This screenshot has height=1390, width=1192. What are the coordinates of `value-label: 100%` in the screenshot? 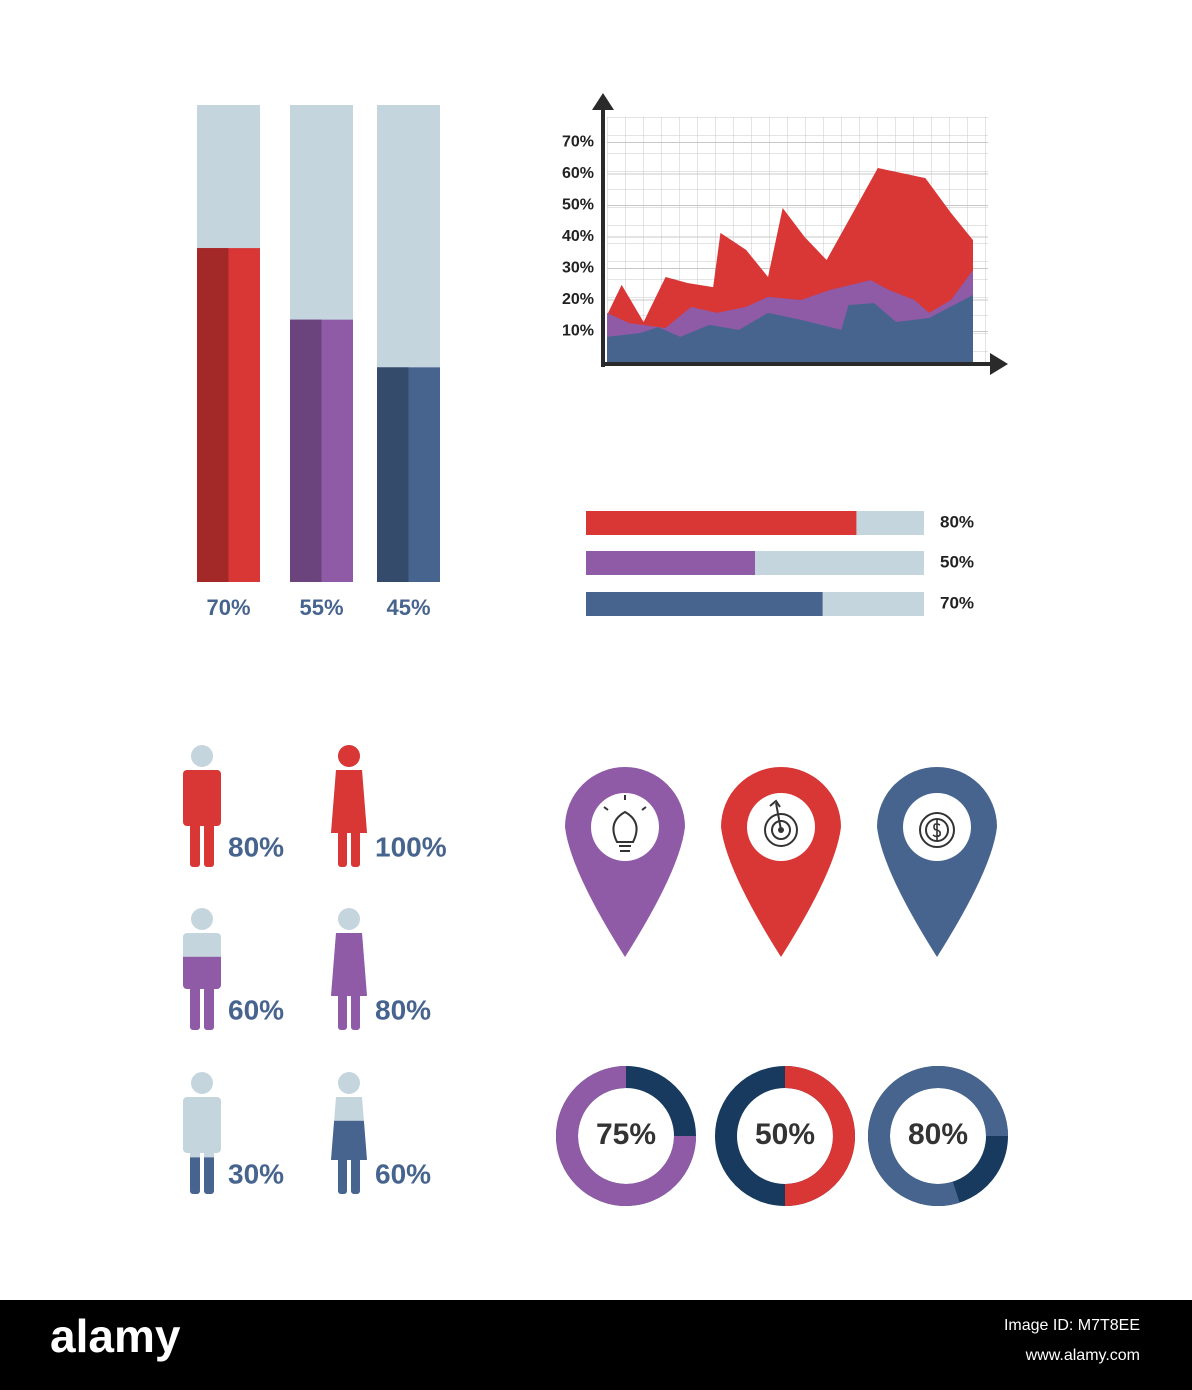 It's located at (411, 846).